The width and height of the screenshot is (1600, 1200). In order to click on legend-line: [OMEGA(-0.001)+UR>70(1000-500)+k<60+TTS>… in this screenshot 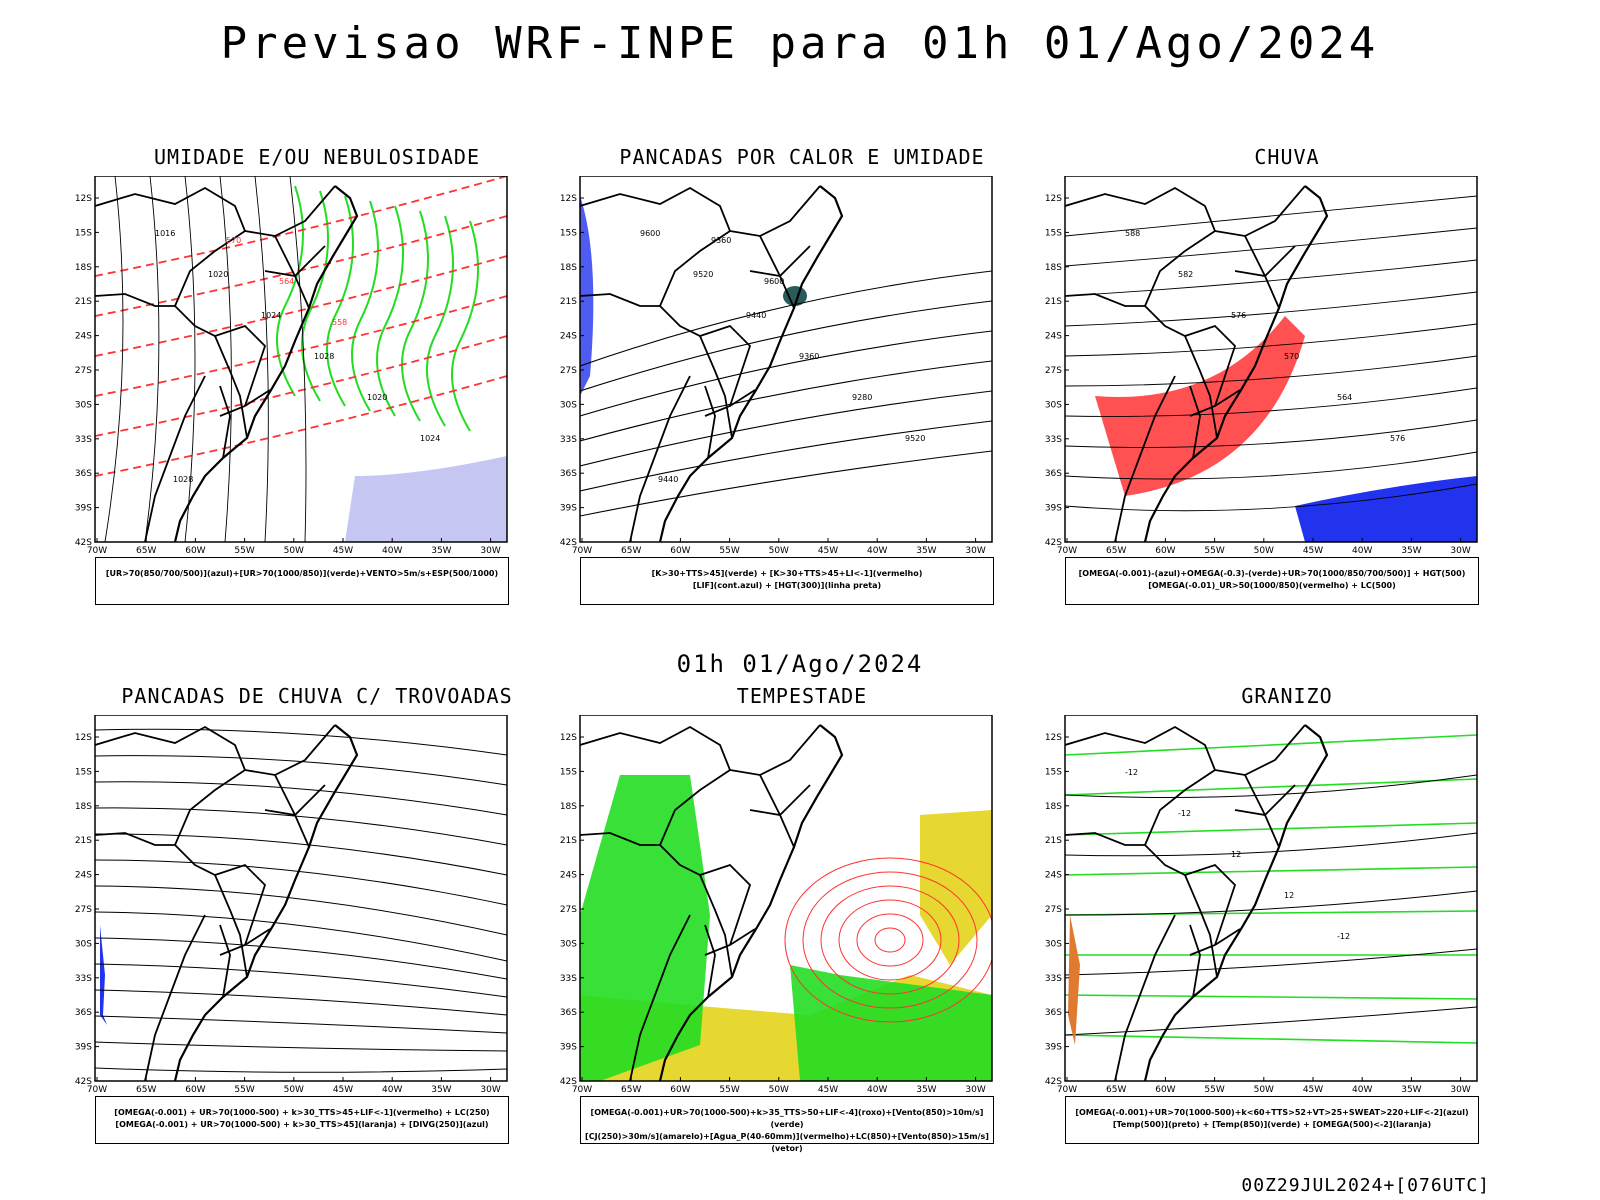, I will do `click(1272, 1112)`.